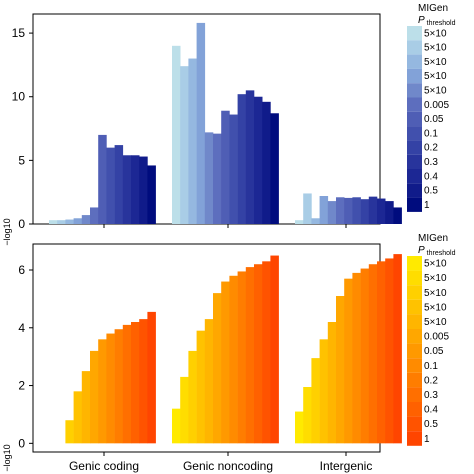 The height and width of the screenshot is (474, 474). Describe the element at coordinates (441, 23) in the screenshot. I see `top-legend-subtitle-threshold: threshold` at that location.